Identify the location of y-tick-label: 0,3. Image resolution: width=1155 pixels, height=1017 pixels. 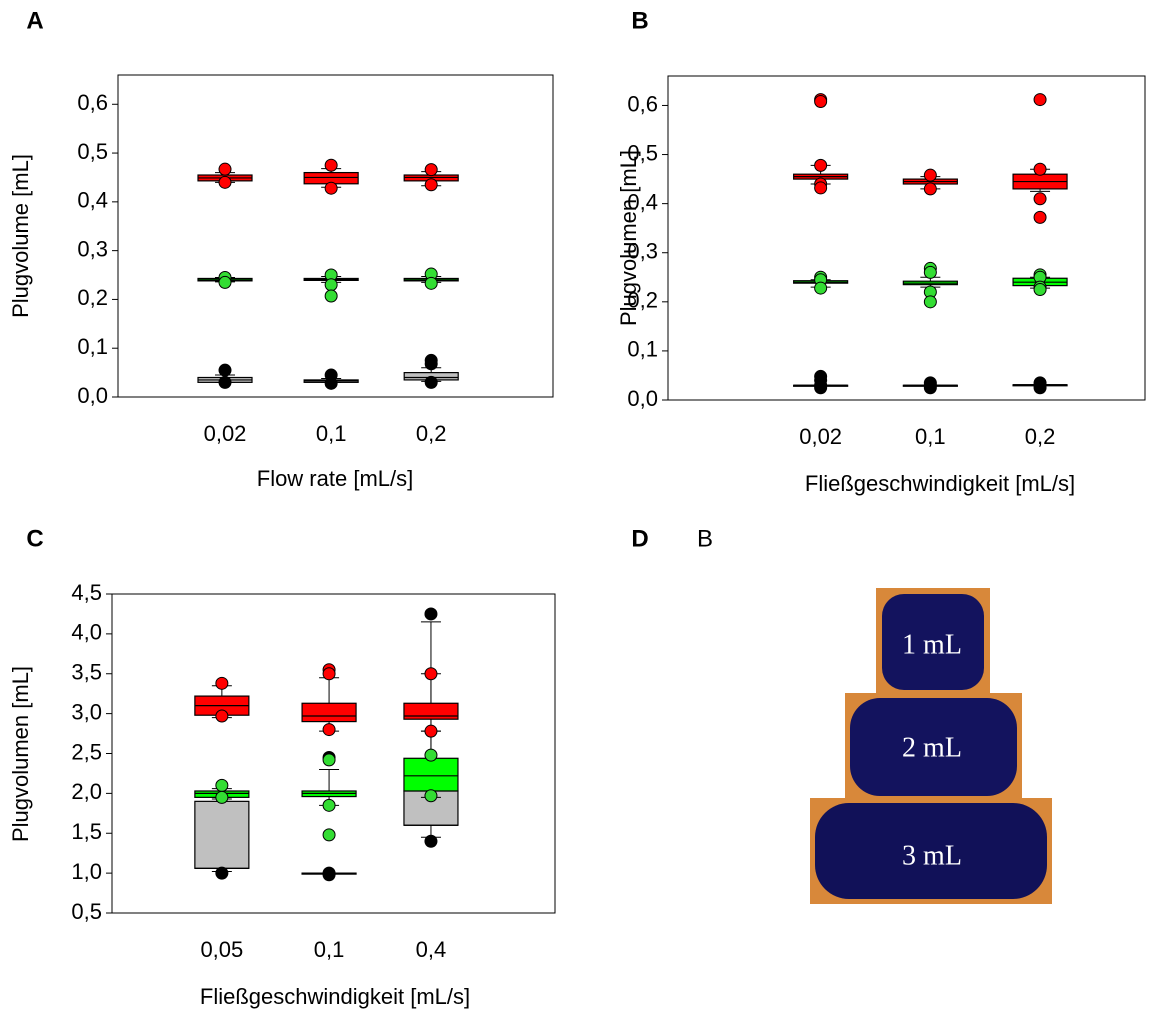
(92, 248).